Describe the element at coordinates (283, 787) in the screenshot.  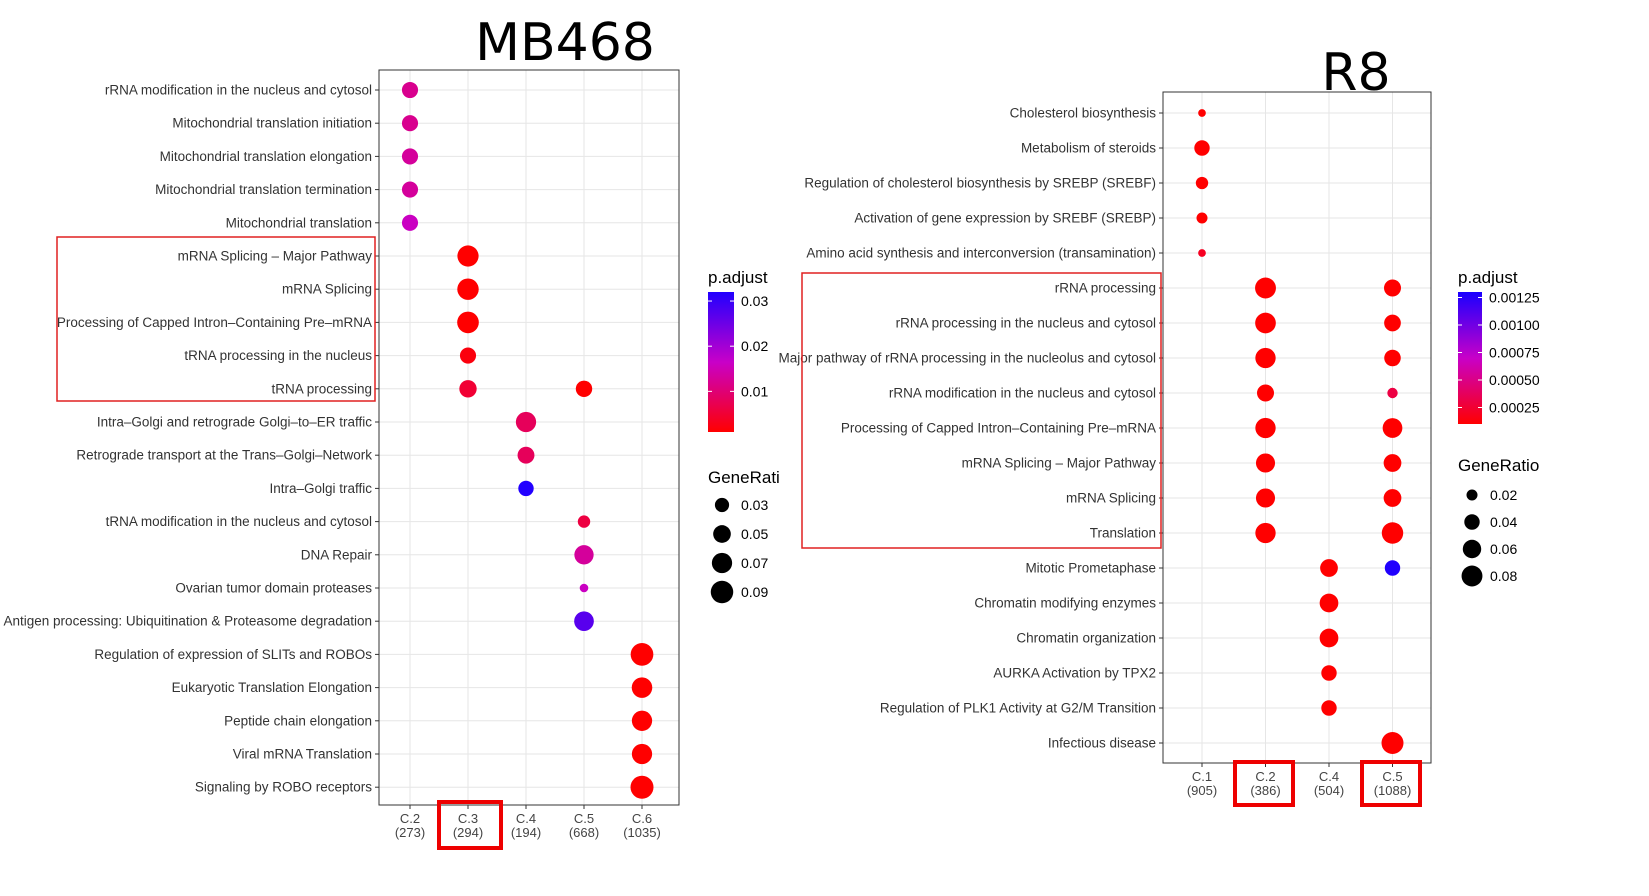
I see `y-tick-label: Signaling by ROBO receptors` at that location.